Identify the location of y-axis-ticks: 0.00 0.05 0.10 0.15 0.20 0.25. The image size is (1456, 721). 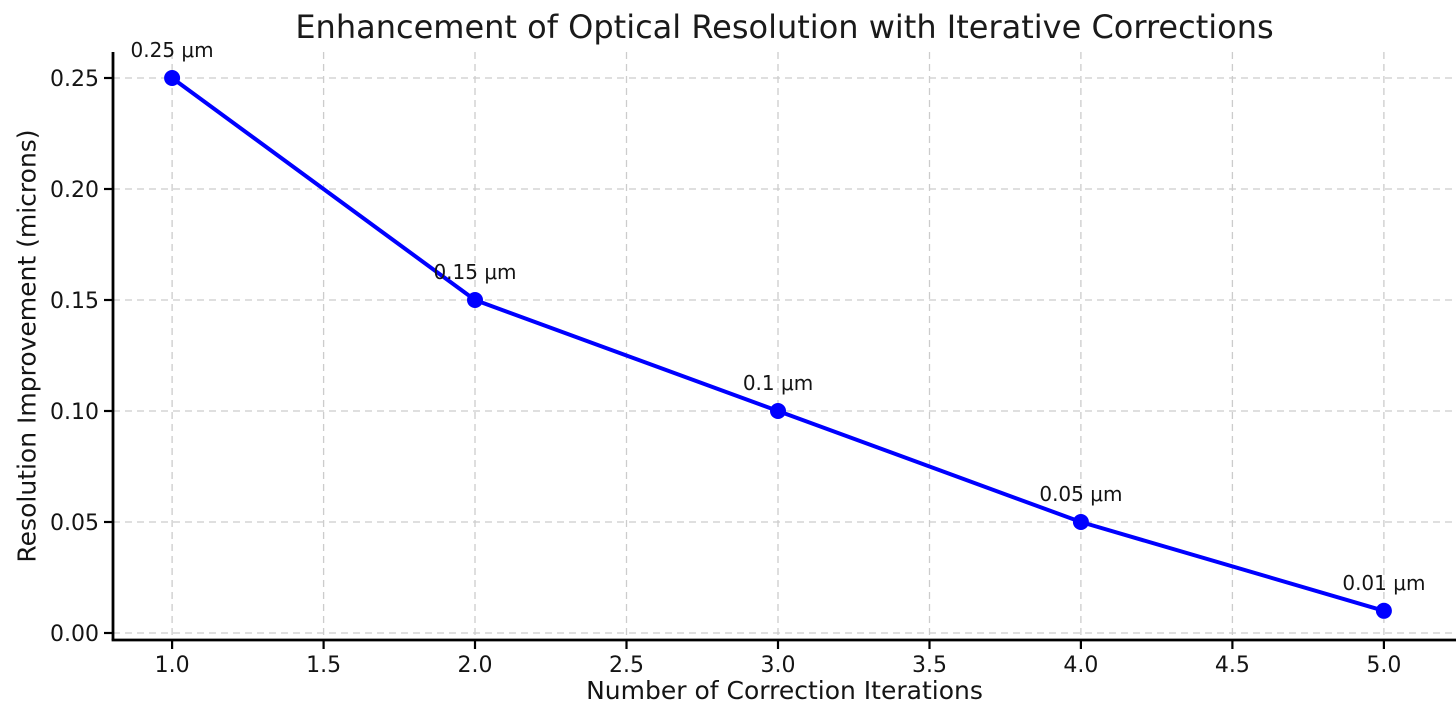
(81, 357).